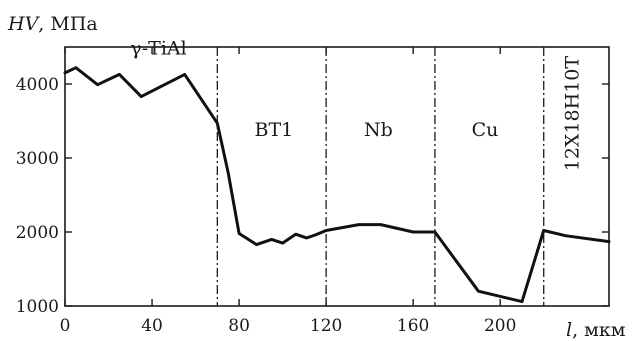 The width and height of the screenshot is (638, 341). I want to click on y-tick-label: 3000, so click(37, 159).